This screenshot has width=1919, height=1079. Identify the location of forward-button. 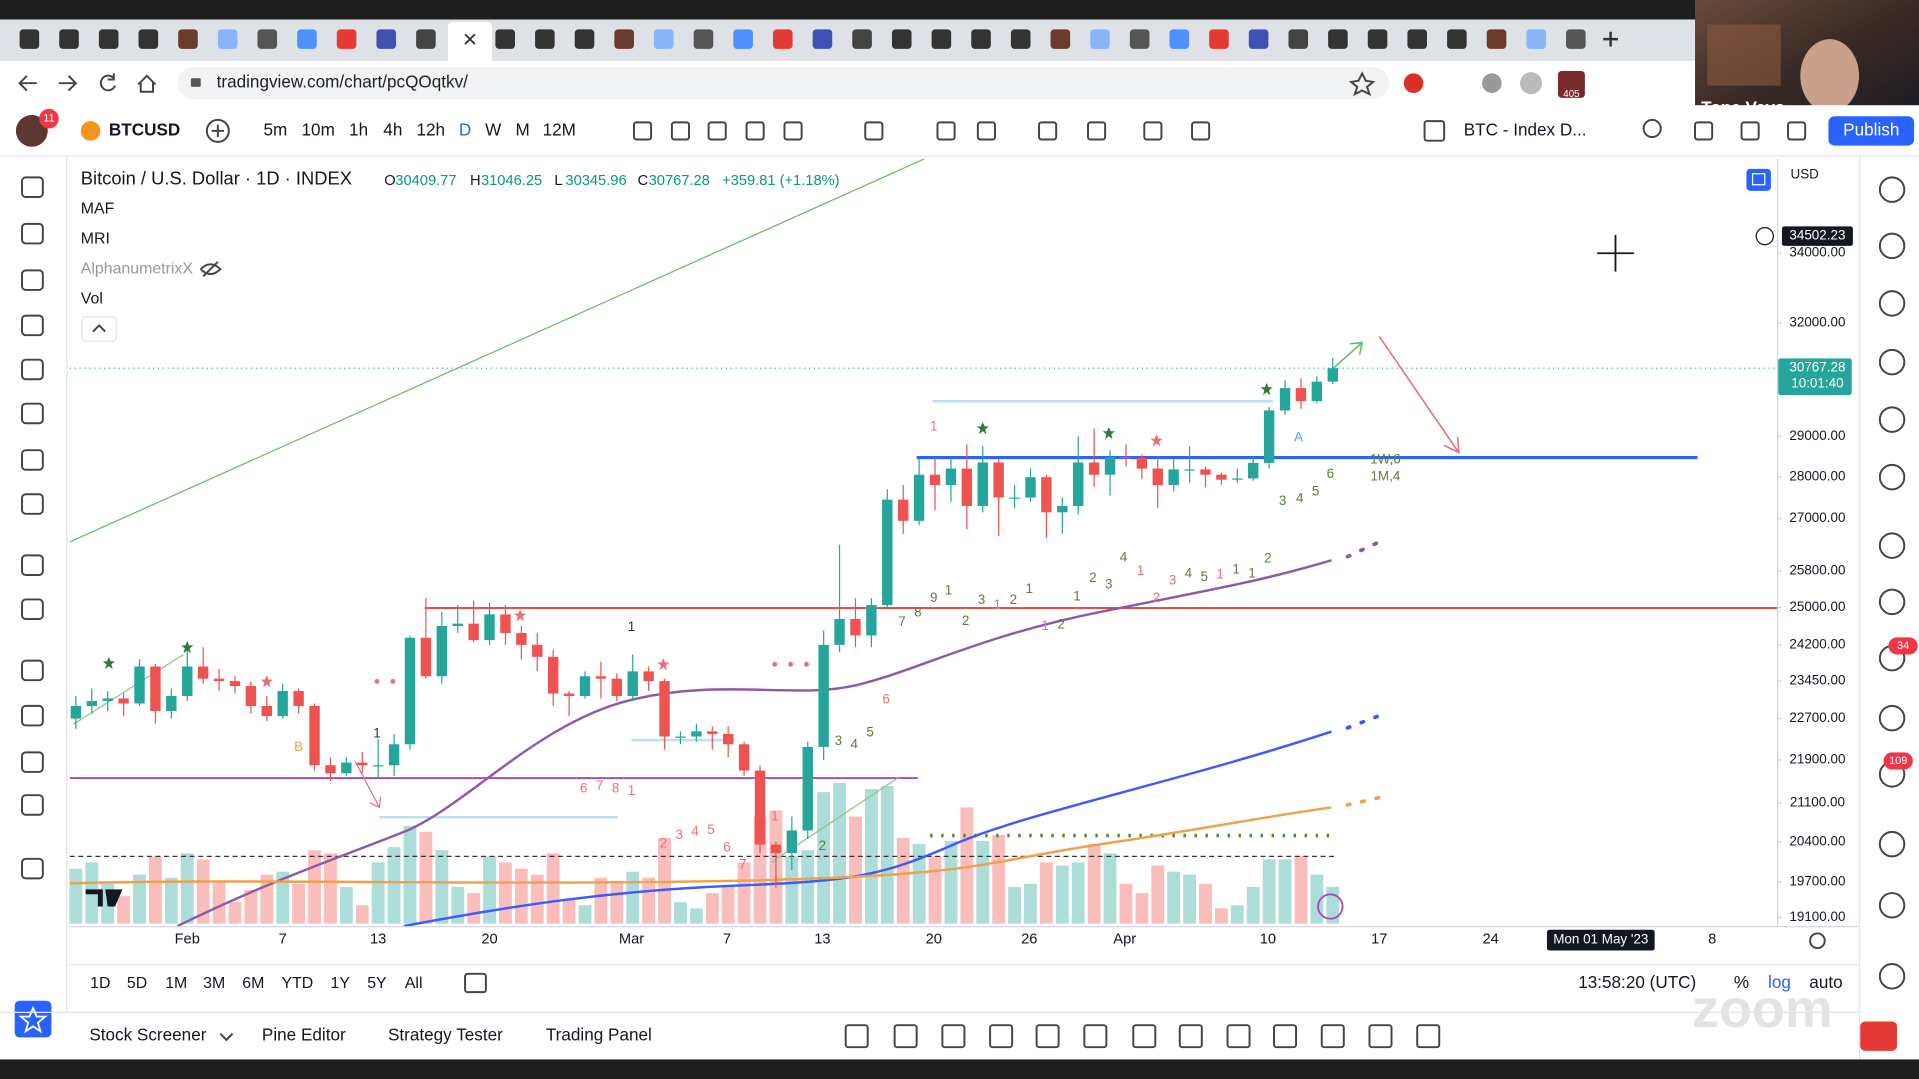
(68, 83).